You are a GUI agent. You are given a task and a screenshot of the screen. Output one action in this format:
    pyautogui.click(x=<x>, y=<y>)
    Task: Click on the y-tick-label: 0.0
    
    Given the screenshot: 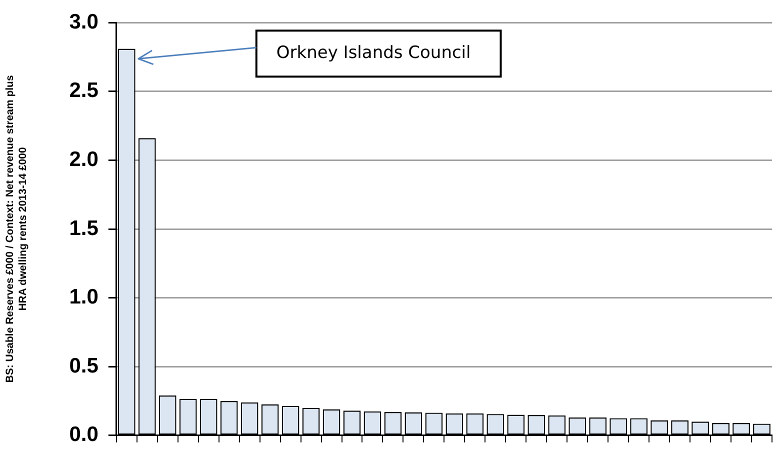 What is the action you would take?
    pyautogui.click(x=83, y=434)
    